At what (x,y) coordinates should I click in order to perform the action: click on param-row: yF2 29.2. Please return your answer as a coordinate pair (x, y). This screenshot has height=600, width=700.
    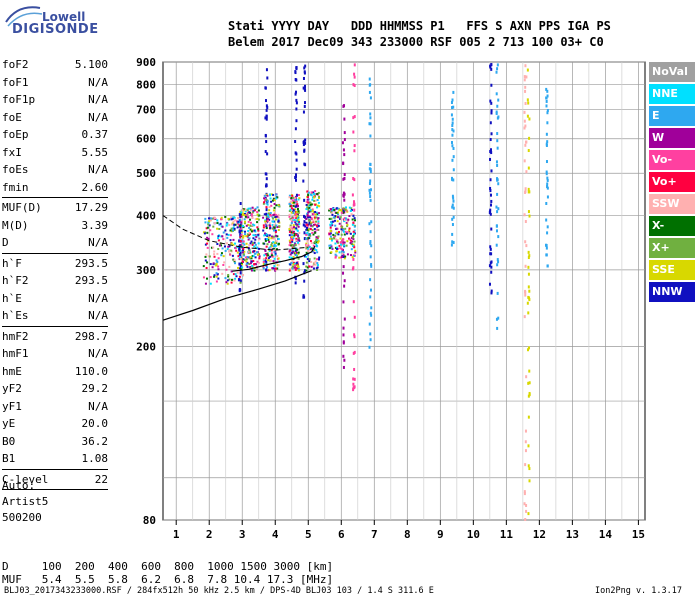
    Looking at the image, I should click on (55, 389).